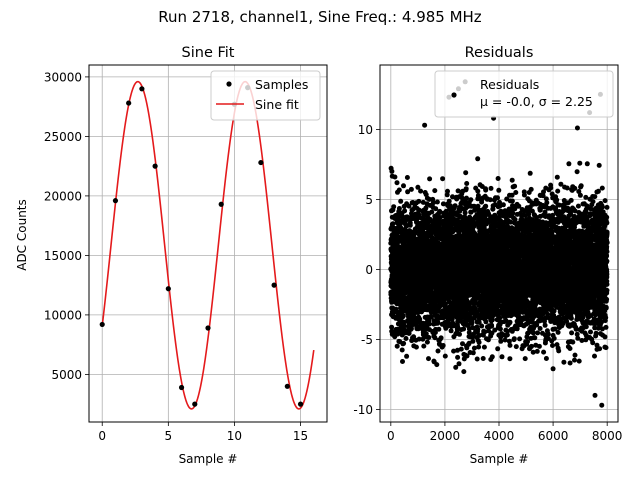  What do you see at coordinates (63, 77) in the screenshot?
I see `sine-fit-y-tick-label: 30000` at bounding box center [63, 77].